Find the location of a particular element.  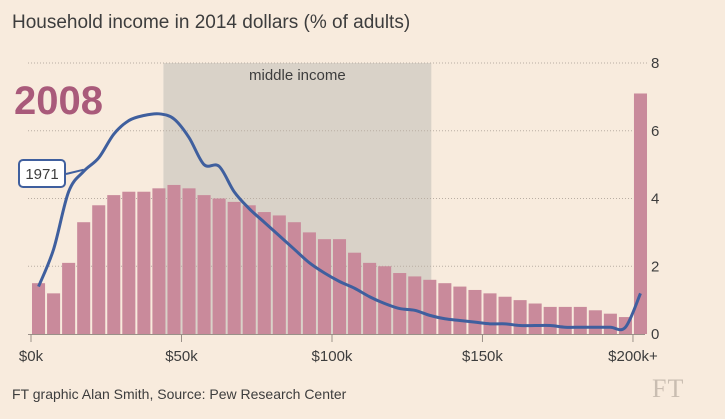

x-tick-label: $0k is located at coordinates (31, 356).